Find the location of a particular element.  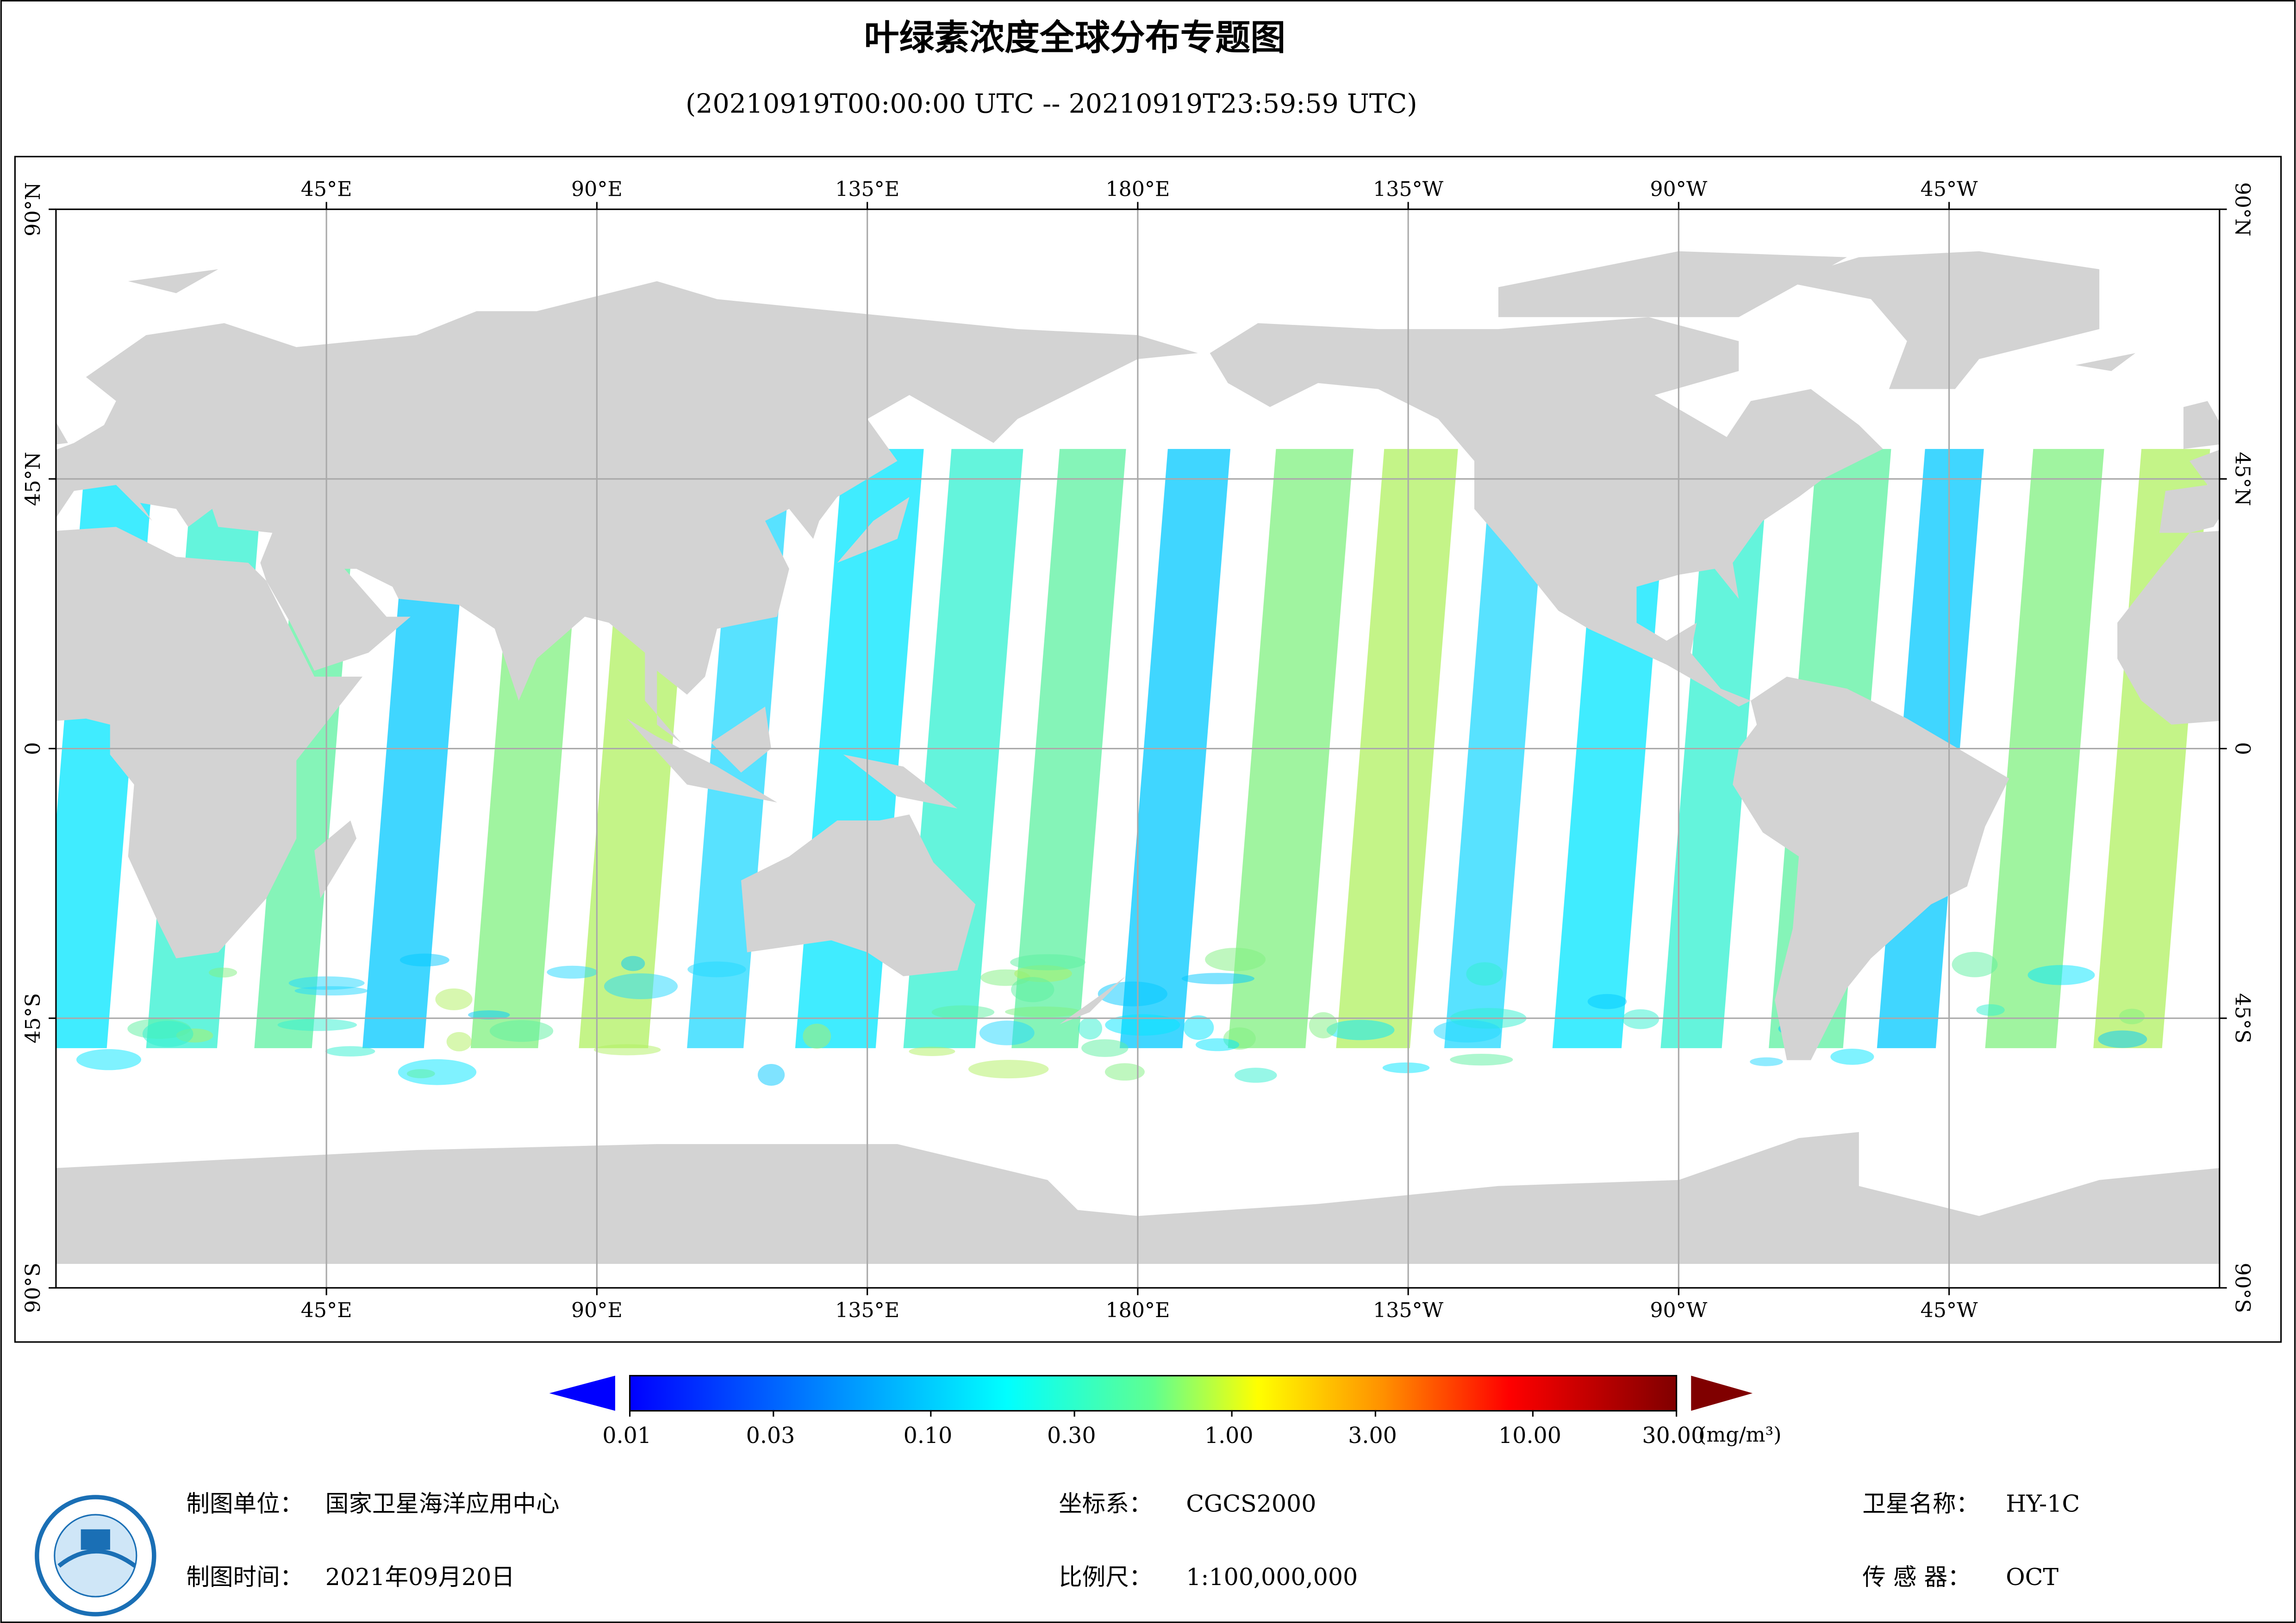

footer-value: OCT is located at coordinates (2032, 1577).